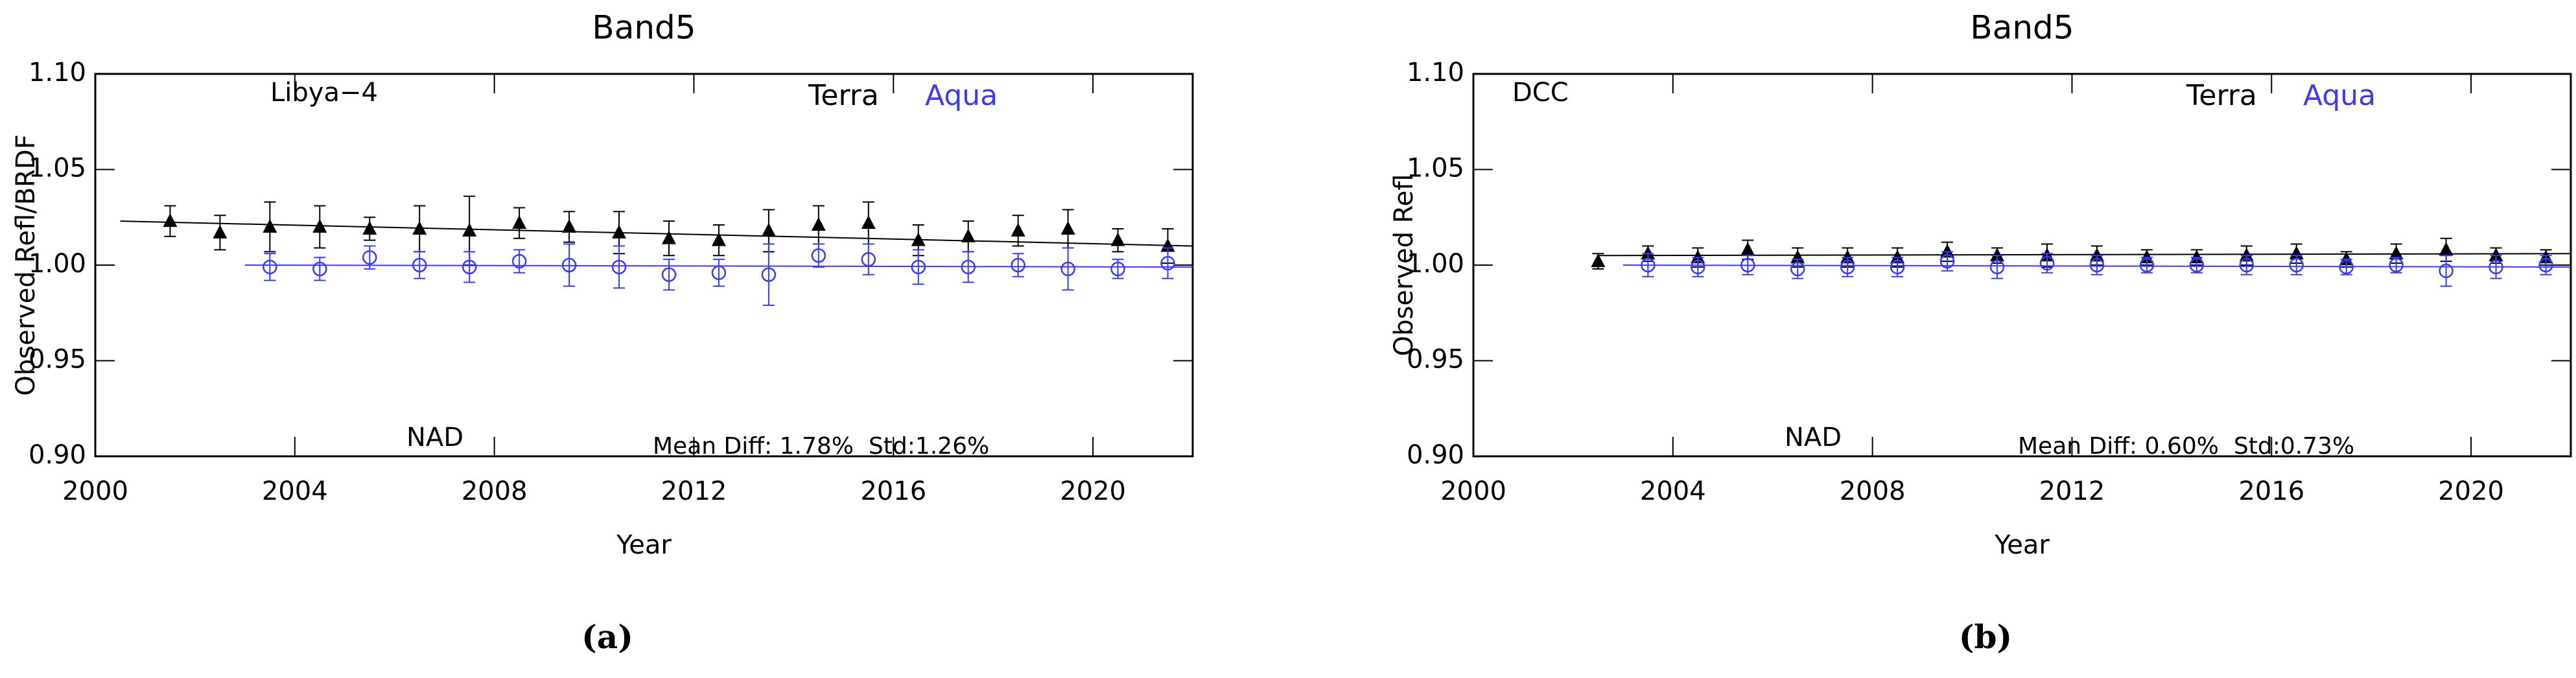  Describe the element at coordinates (2022, 28) in the screenshot. I see `chart-title: Band5` at that location.